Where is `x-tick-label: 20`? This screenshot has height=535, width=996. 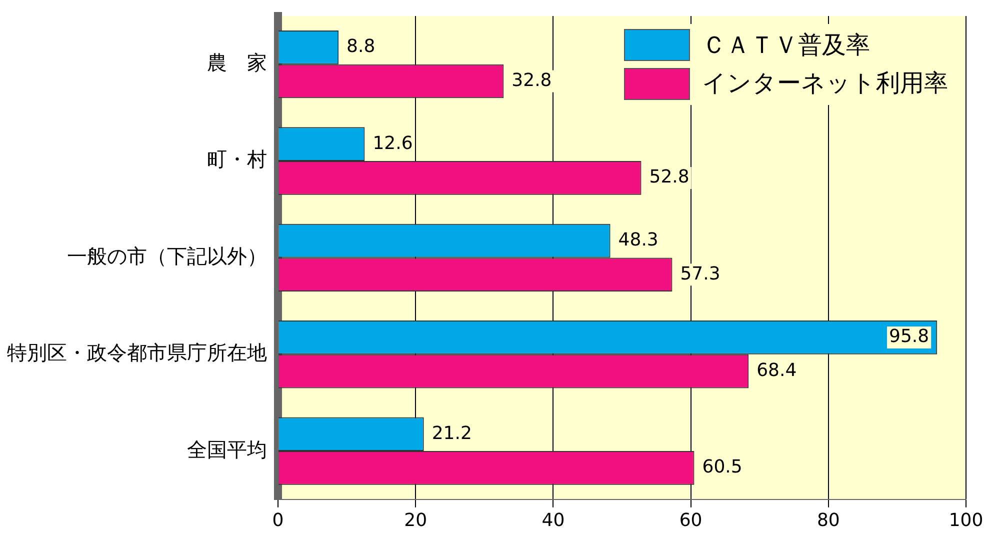 x-tick-label: 20 is located at coordinates (416, 520).